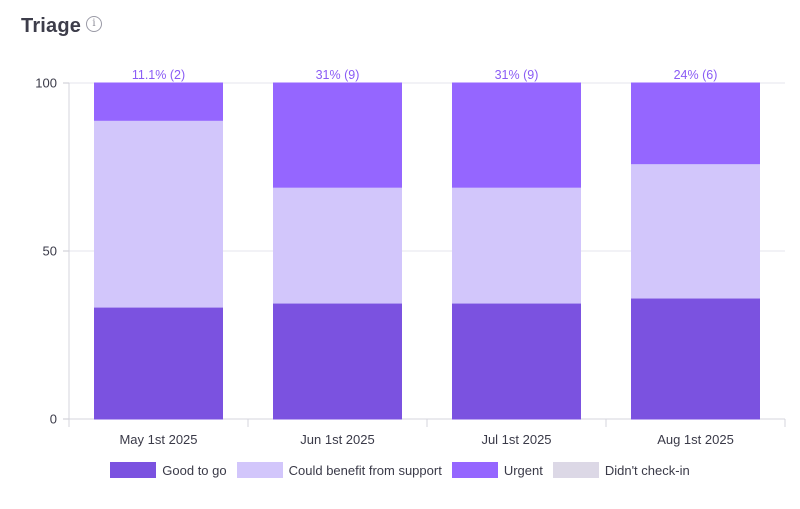 This screenshot has height=509, width=800. What do you see at coordinates (516, 439) in the screenshot?
I see `x-category-label: Jul 1st 2025` at bounding box center [516, 439].